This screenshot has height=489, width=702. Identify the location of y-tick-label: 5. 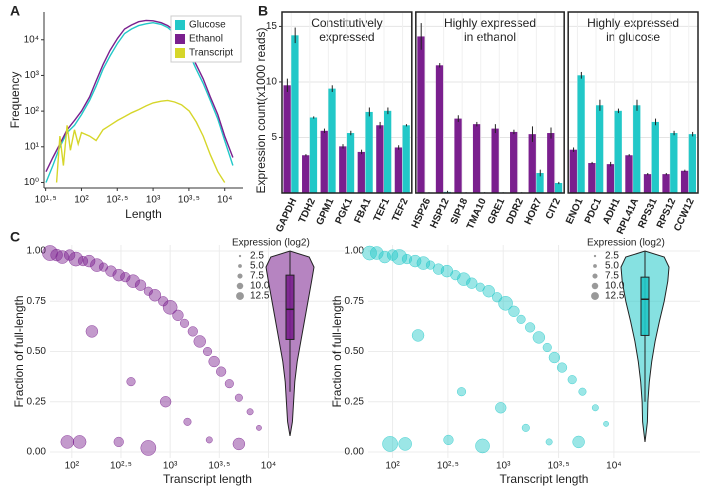
(274, 137).